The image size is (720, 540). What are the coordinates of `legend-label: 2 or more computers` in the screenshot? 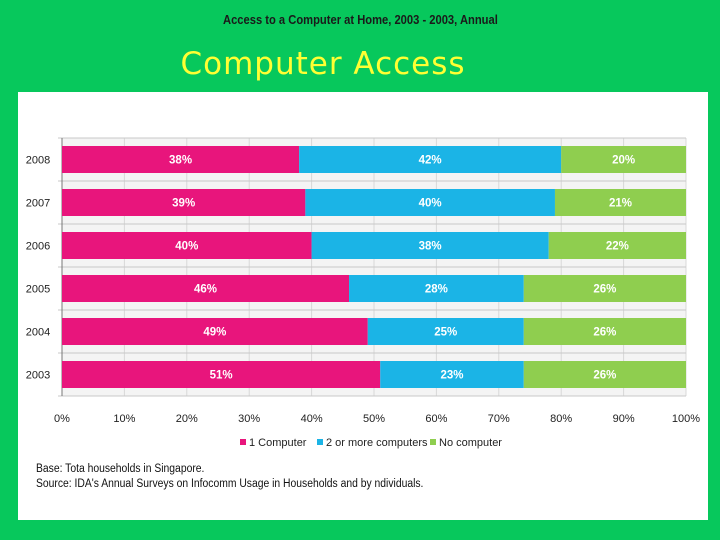 It's located at (377, 443).